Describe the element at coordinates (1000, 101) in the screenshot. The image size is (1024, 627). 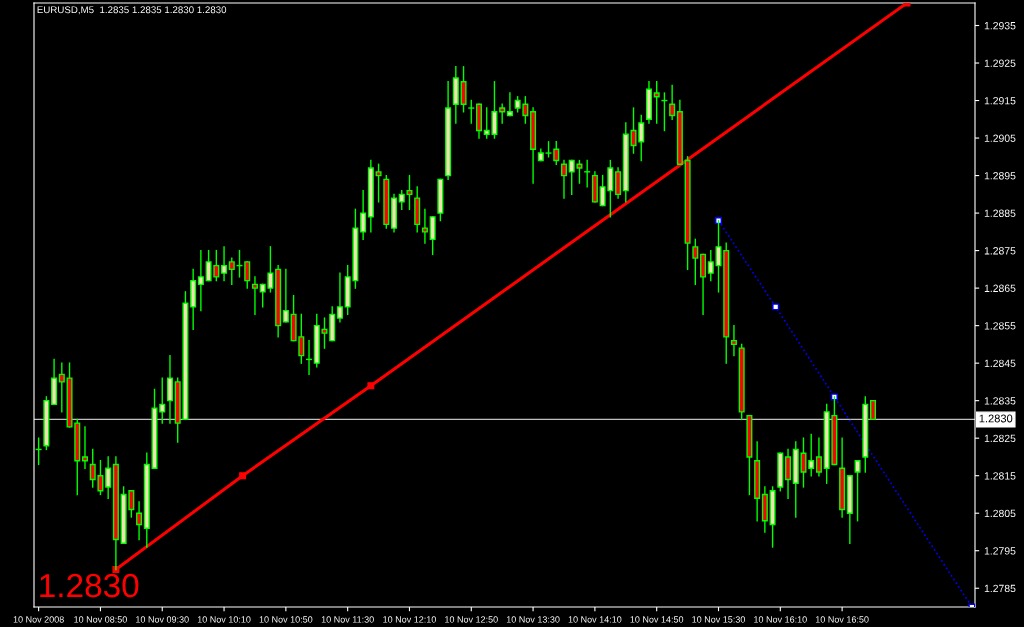
I see `y-tick-label: 1.2915` at that location.